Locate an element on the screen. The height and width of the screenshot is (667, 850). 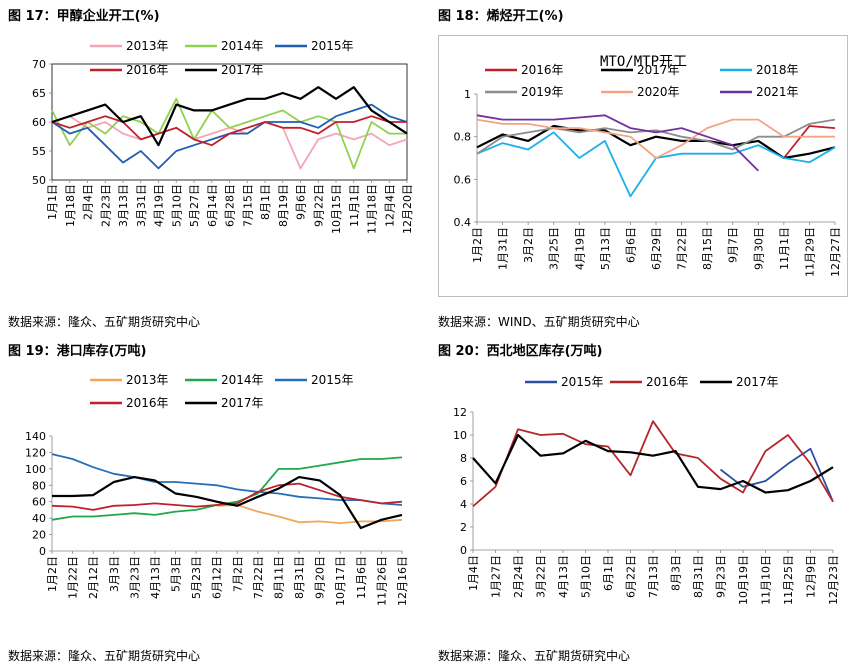
y-tick-label: 6 is located at coordinates (463, 481).